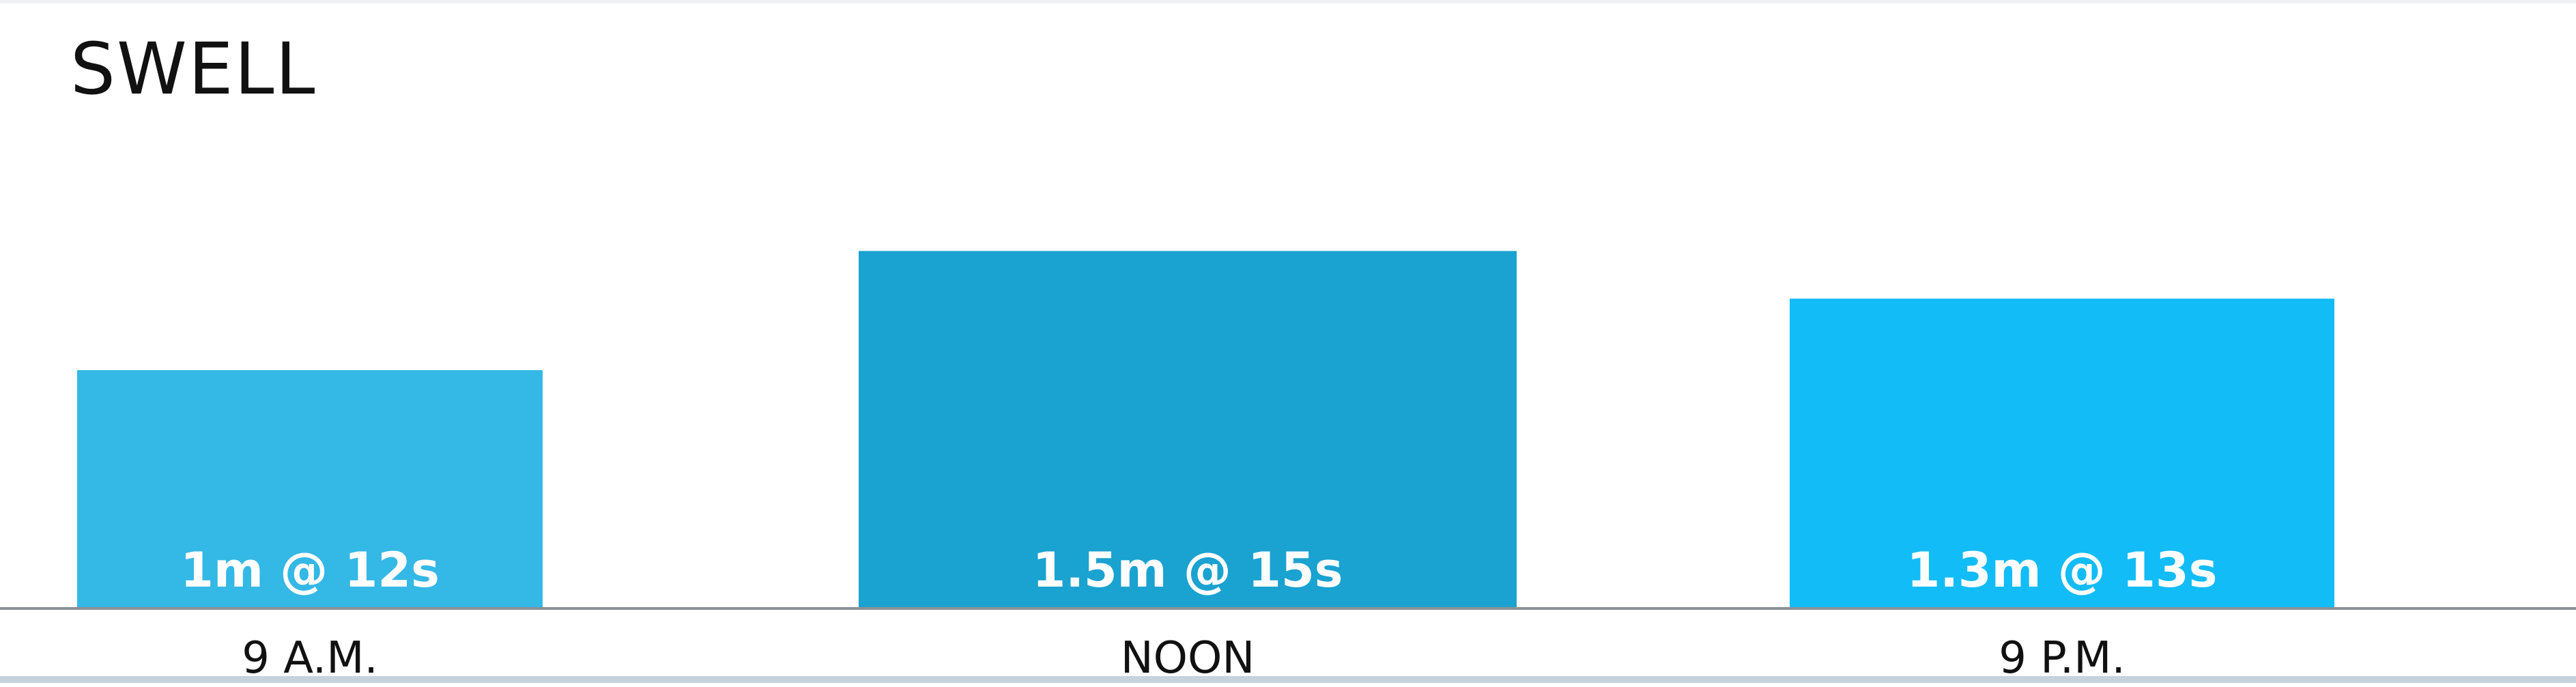  Describe the element at coordinates (310, 658) in the screenshot. I see `category-label-1: 9 A.M.` at that location.